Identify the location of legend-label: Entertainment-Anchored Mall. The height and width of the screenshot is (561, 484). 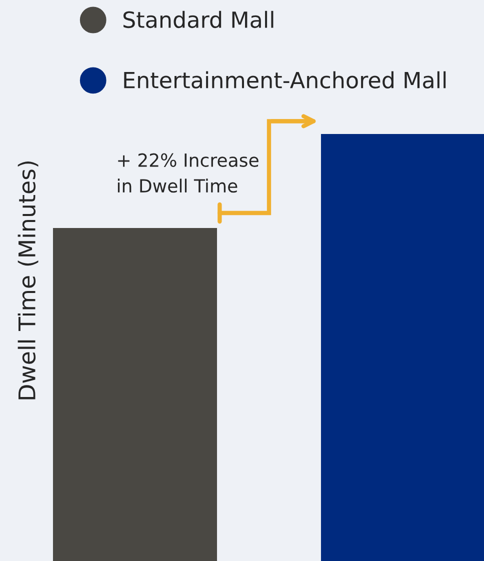
(285, 79).